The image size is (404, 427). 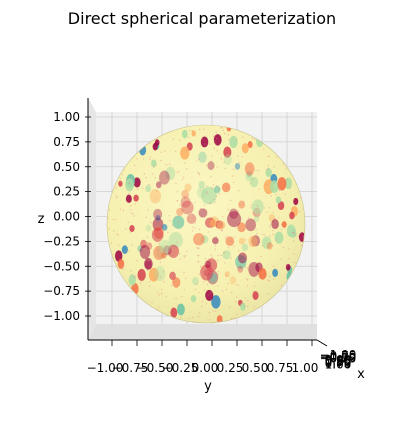 I want to click on x-axis-line, so click(x=322, y=343).